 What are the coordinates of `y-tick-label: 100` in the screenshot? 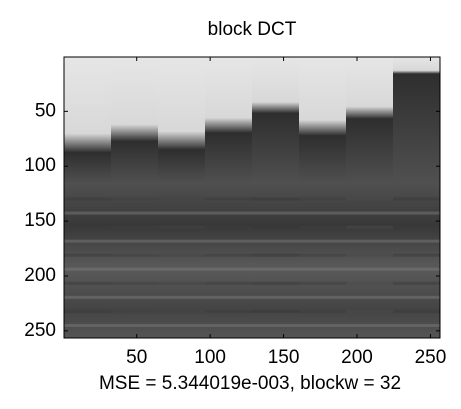 It's located at (40, 165).